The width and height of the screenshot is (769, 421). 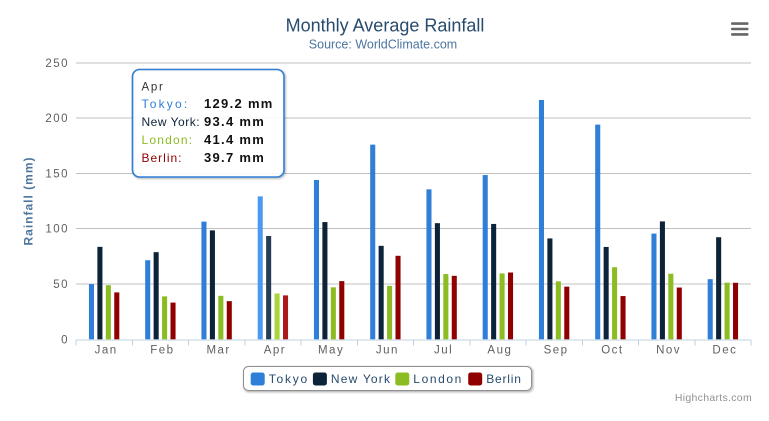 What do you see at coordinates (171, 122) in the screenshot?
I see `svg-text: New York:` at bounding box center [171, 122].